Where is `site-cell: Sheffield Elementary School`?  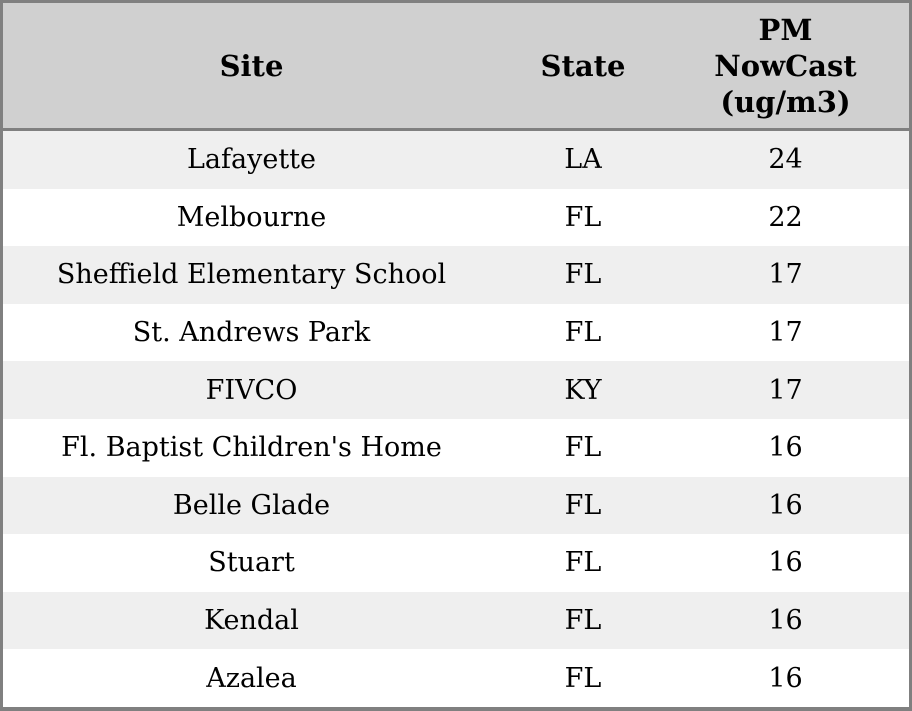
site-cell: Sheffield Elementary School is located at coordinates (251, 275).